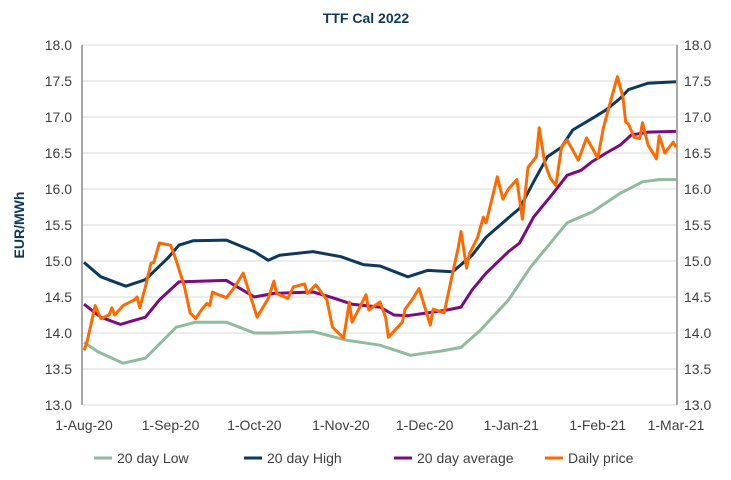 The height and width of the screenshot is (480, 731). I want to click on secondary-y-tick-label: 16.0, so click(697, 189).